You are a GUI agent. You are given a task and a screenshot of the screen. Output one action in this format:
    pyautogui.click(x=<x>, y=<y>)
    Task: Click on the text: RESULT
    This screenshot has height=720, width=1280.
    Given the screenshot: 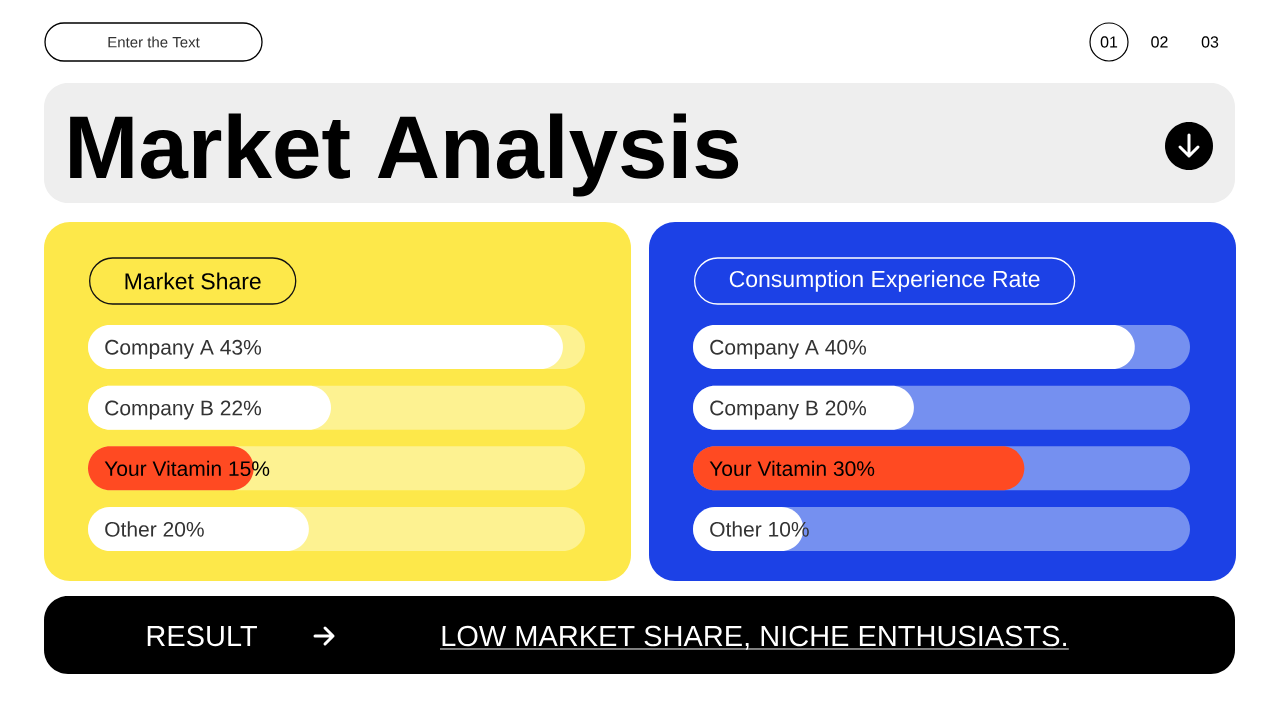 What is the action you would take?
    pyautogui.click(x=202, y=636)
    